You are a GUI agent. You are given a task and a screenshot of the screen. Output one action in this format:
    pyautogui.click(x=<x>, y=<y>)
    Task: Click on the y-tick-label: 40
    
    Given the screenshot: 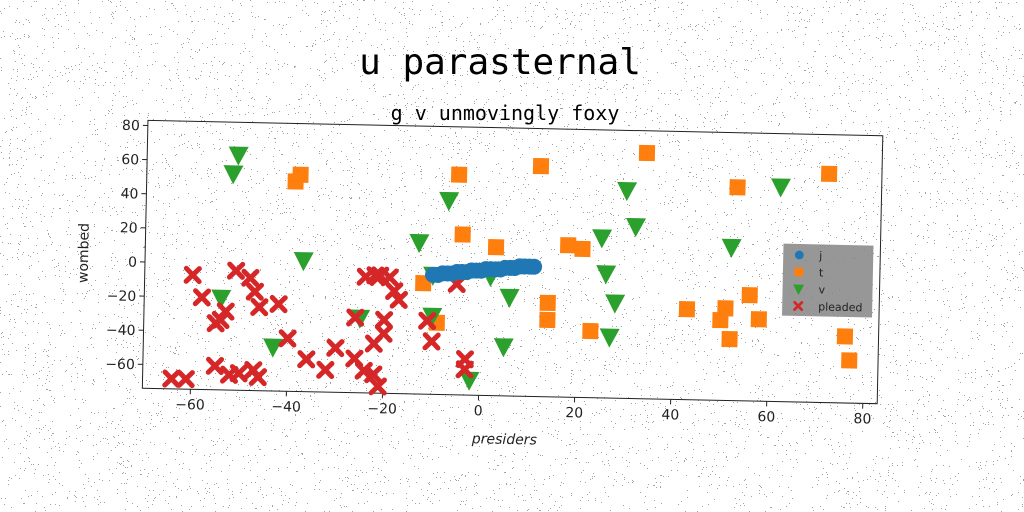 What is the action you would take?
    pyautogui.click(x=129, y=194)
    